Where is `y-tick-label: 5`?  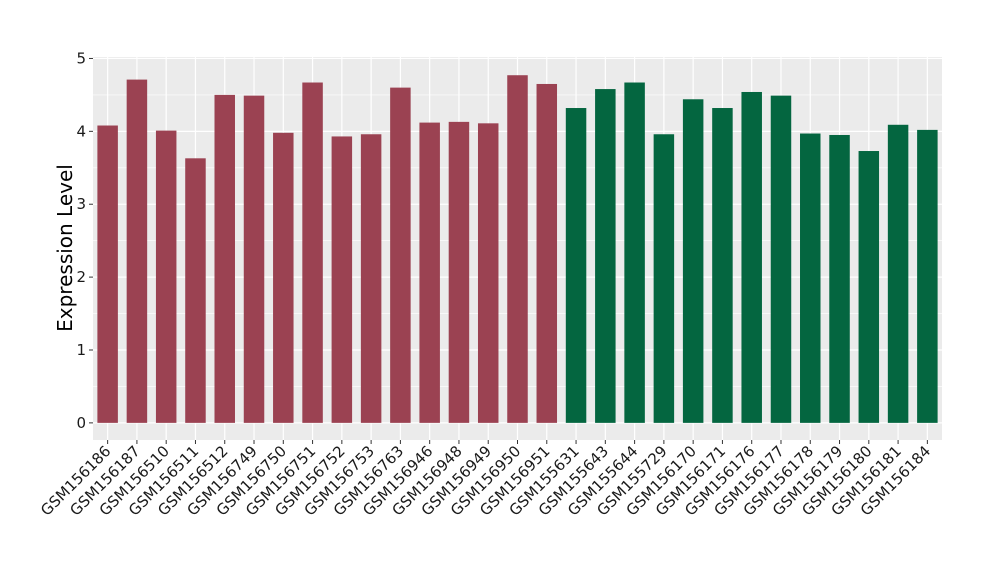 y-tick-label: 5 is located at coordinates (81, 58).